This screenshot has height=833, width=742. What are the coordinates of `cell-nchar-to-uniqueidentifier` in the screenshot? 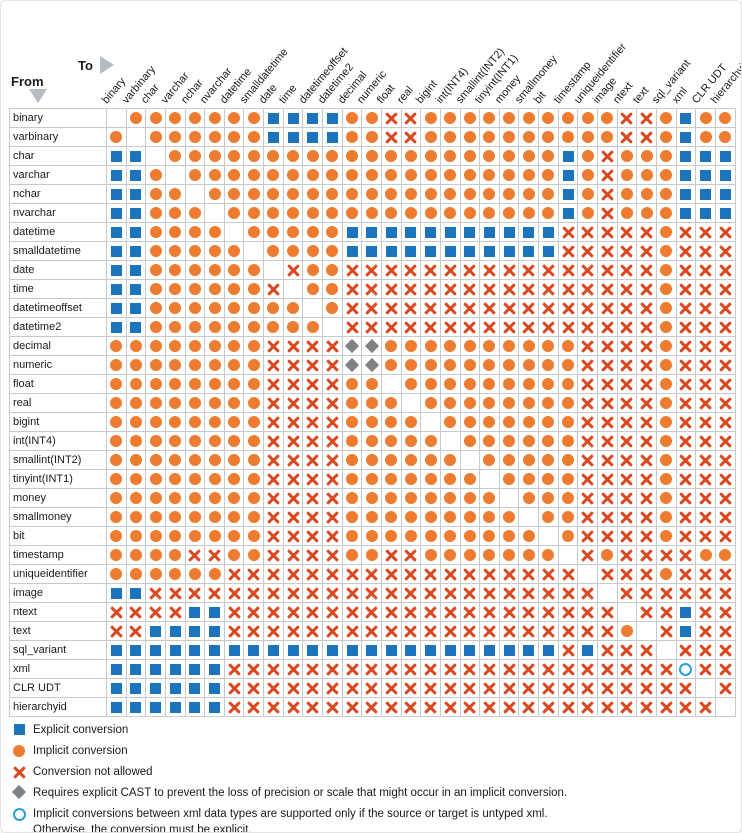 It's located at (588, 194).